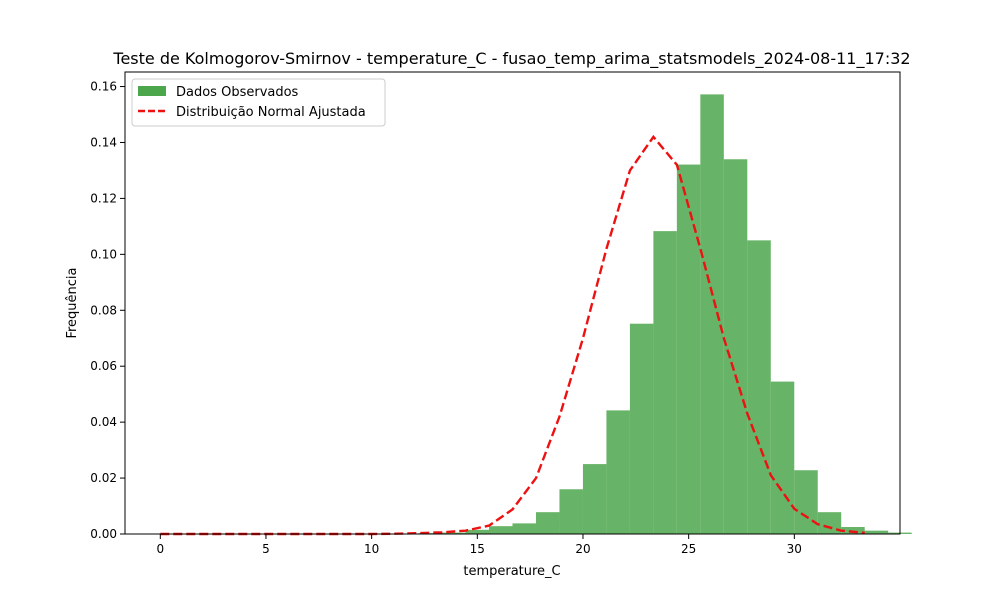  What do you see at coordinates (103, 198) in the screenshot?
I see `y-tick-label: 0.12` at bounding box center [103, 198].